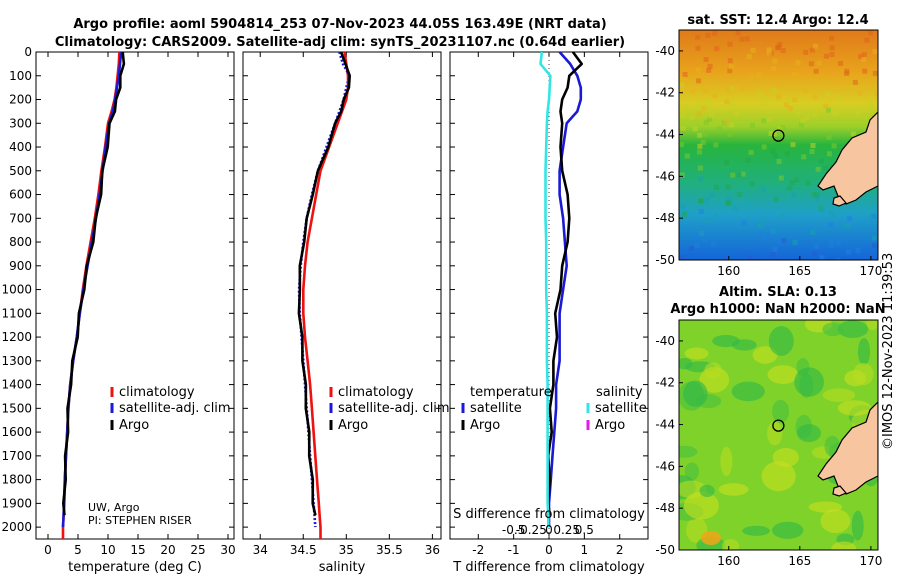  What do you see at coordinates (167, 550) in the screenshot?
I see `x-tick-label: 20` at bounding box center [167, 550].